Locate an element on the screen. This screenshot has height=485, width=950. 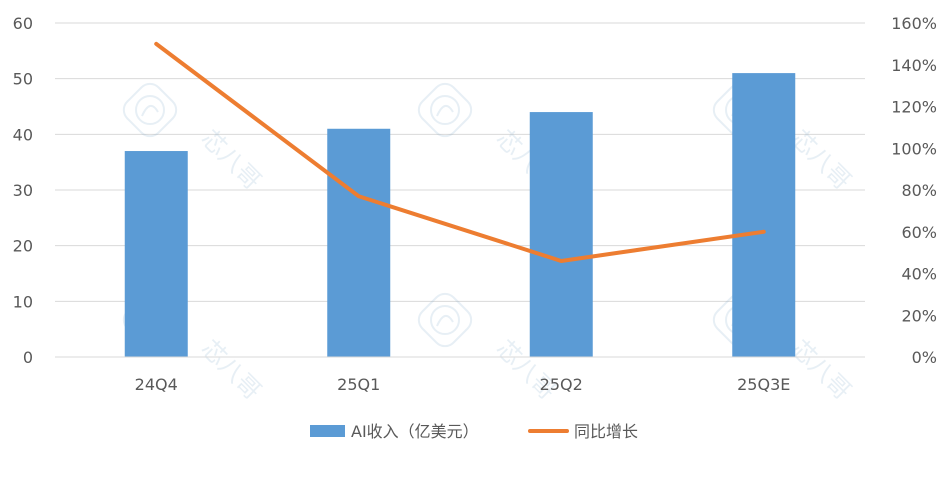
y-right-tick-label: 60% is located at coordinates (919, 232).